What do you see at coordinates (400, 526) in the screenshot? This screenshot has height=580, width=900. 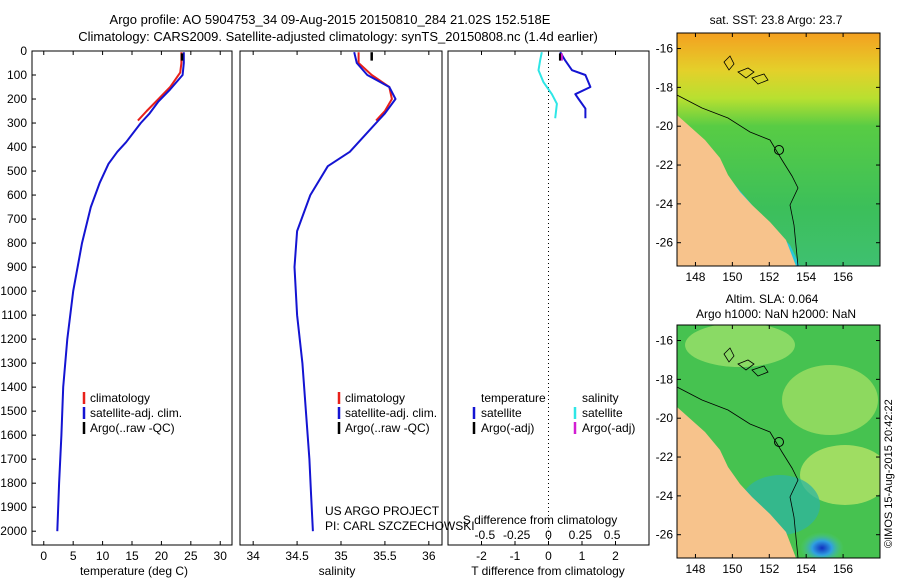 I see `annotation-pi: PI: CARL SZCZECHOWSKI` at bounding box center [400, 526].